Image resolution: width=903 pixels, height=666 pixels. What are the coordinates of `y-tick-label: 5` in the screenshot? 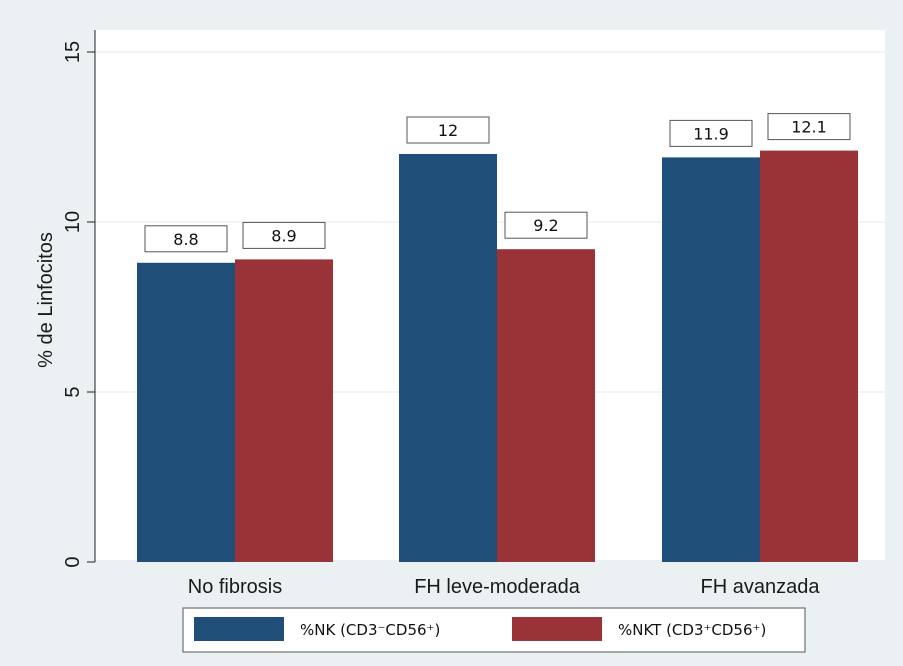 It's located at (73, 391).